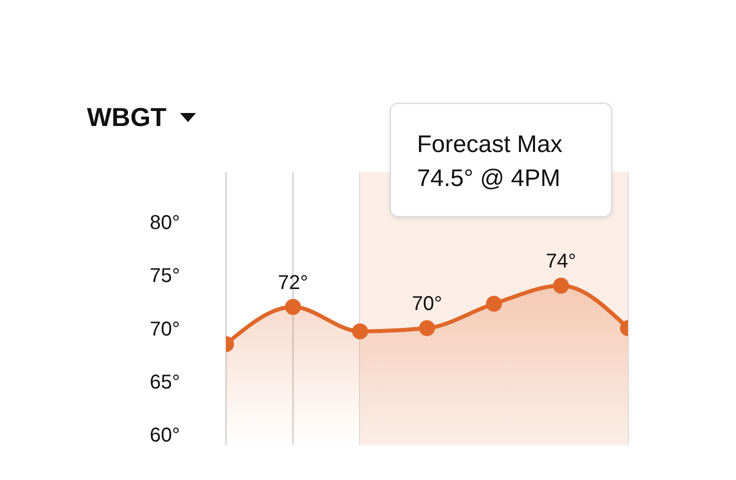 This screenshot has height=480, width=736. I want to click on y-tick-label: 80°, so click(165, 223).